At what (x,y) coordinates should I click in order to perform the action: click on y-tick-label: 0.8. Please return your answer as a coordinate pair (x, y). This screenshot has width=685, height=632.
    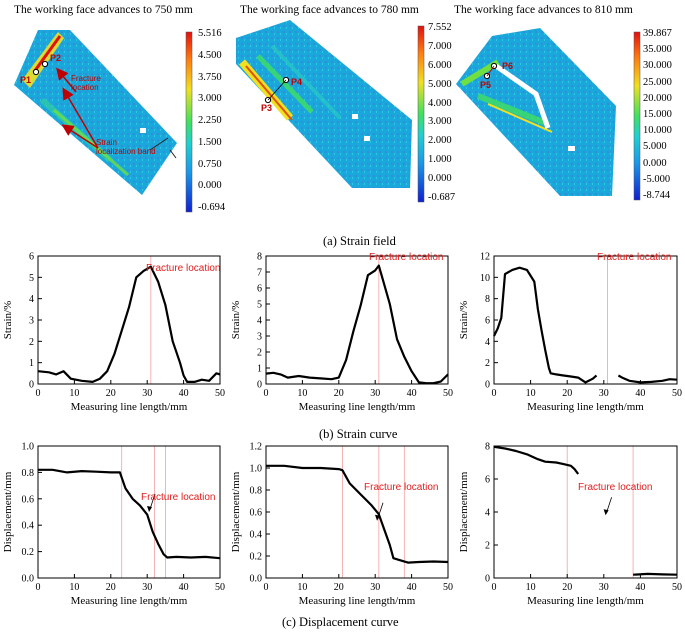
    Looking at the image, I should click on (28, 473).